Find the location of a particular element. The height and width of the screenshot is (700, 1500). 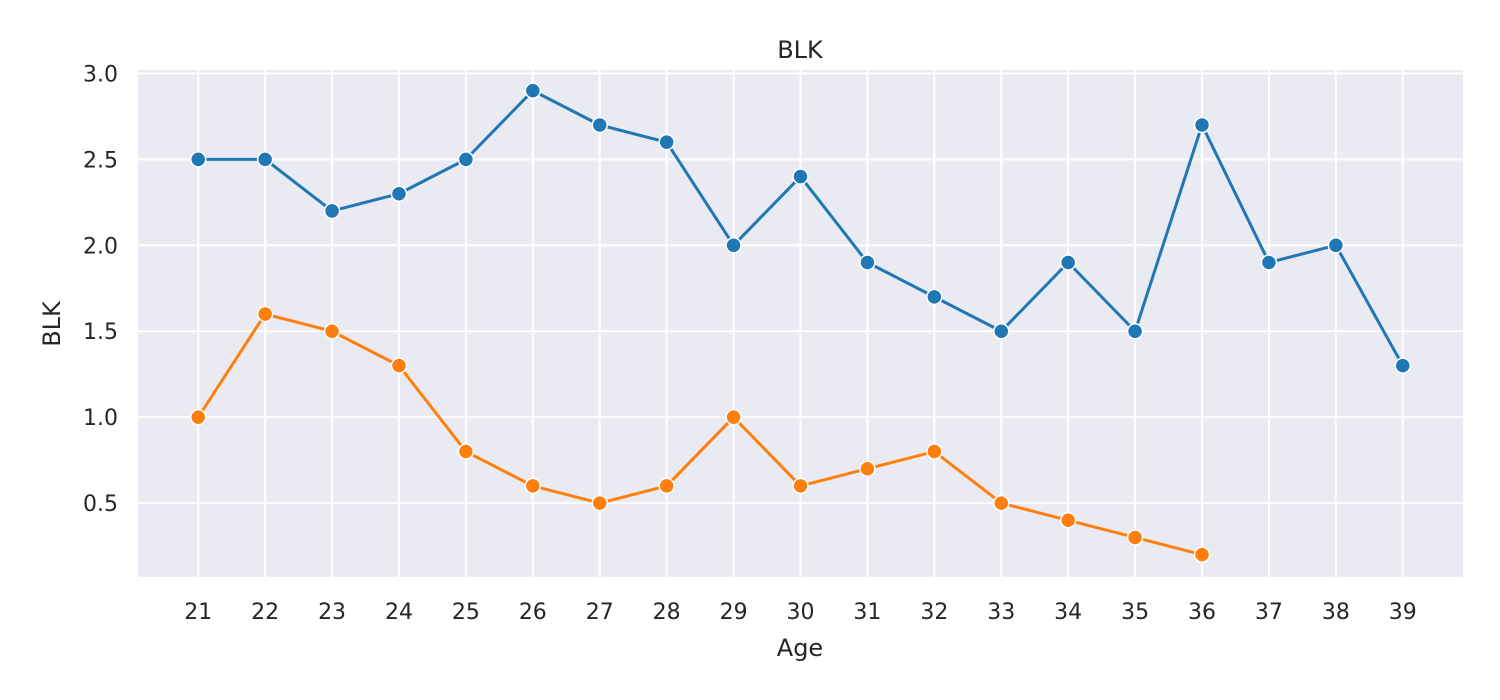

x-tick-label: 31 is located at coordinates (867, 612).